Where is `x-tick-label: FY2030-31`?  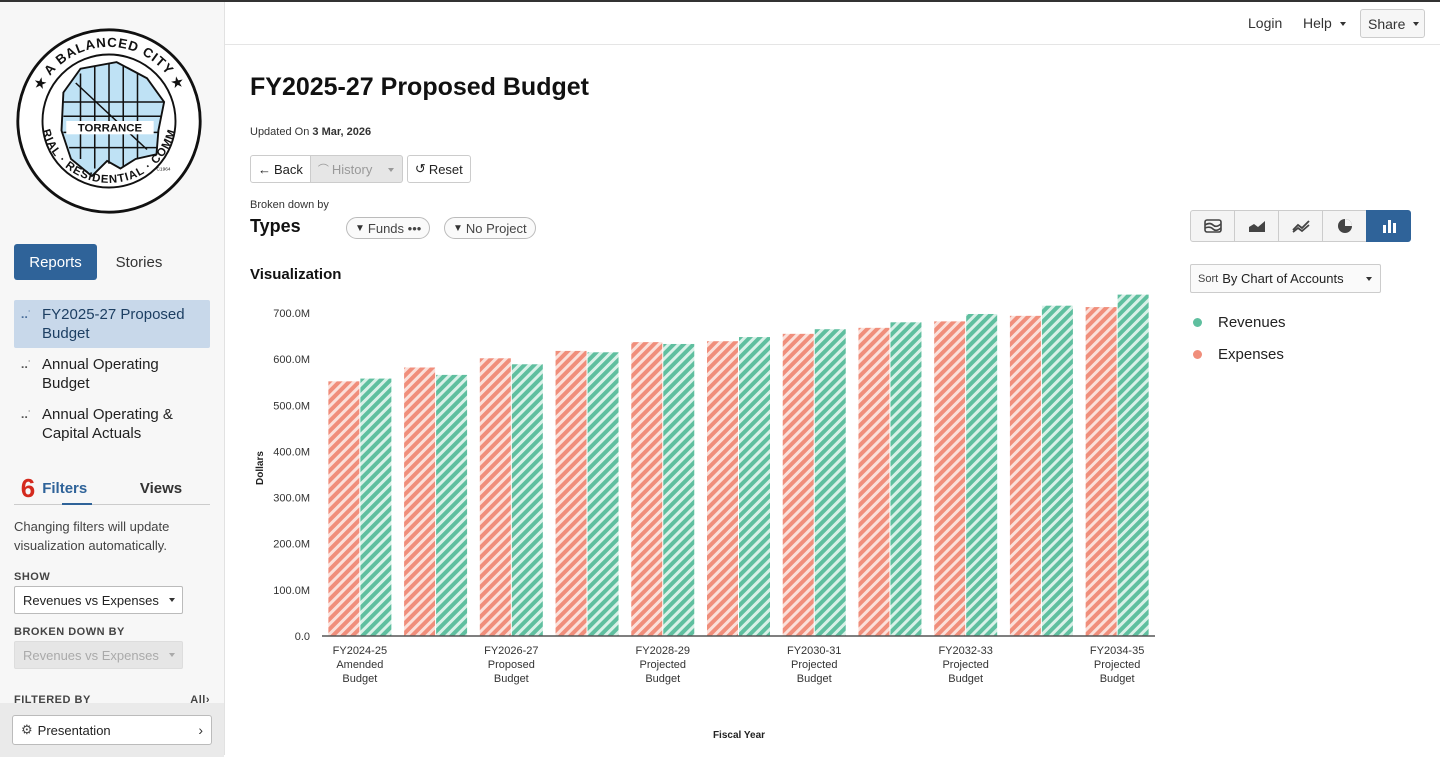
x-tick-label: FY2030-31 is located at coordinates (814, 651).